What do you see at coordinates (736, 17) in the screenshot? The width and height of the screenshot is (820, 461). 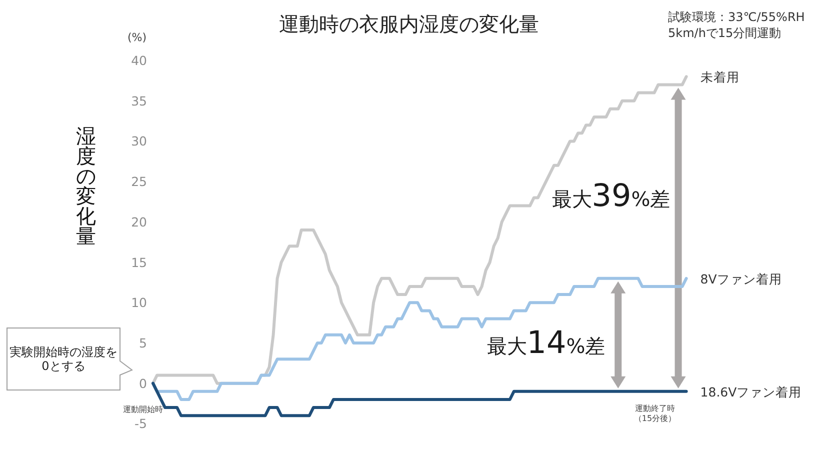 I see `annotation: 試験環境：33℃/55%RH` at bounding box center [736, 17].